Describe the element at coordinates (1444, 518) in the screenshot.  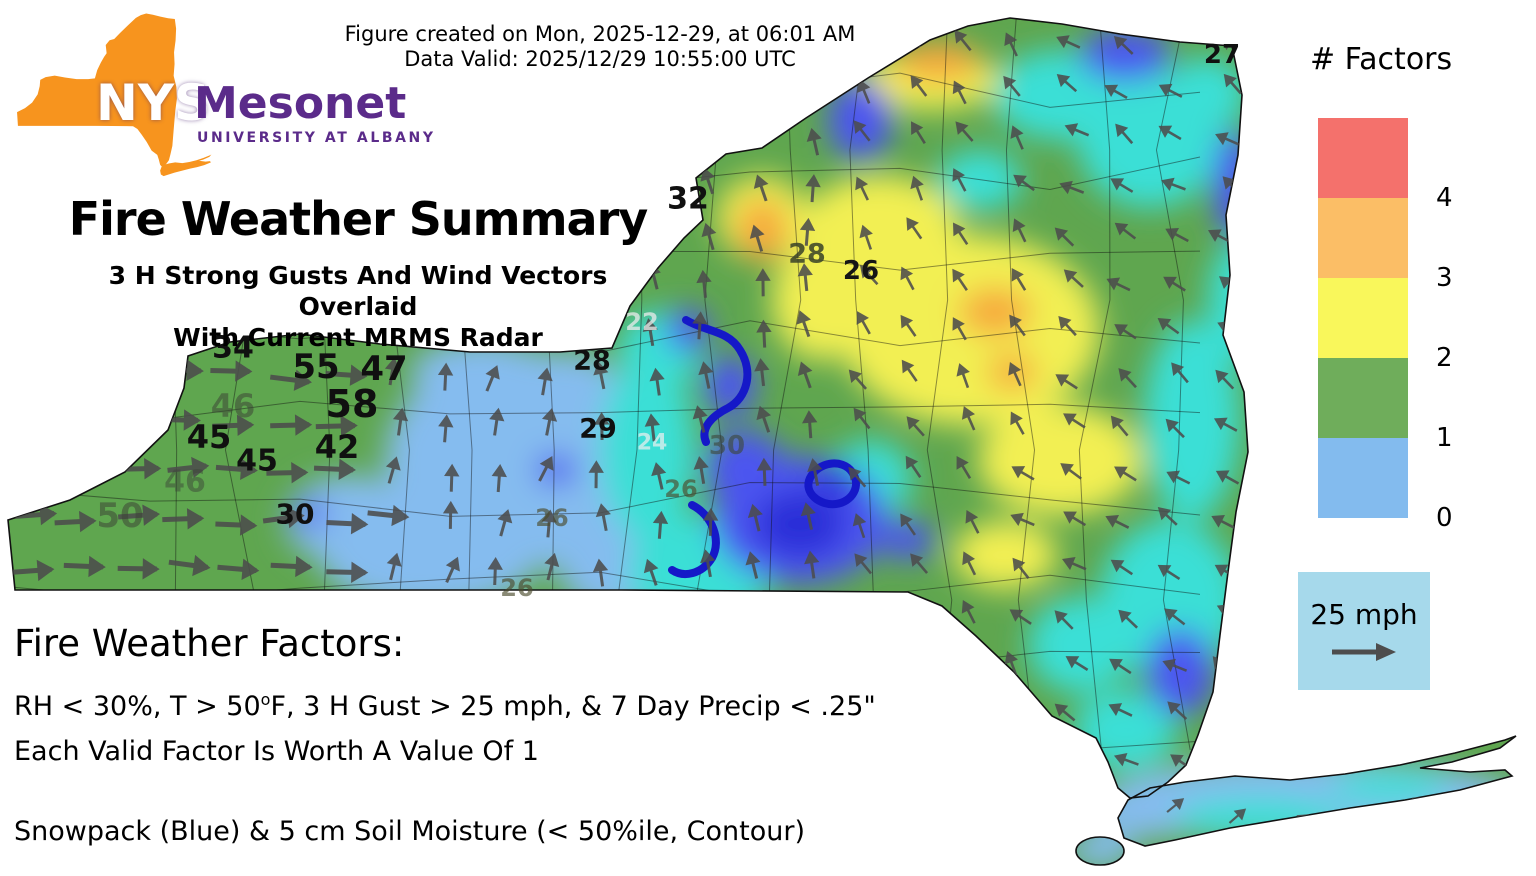
I see `legend-label-0: 0` at that location.